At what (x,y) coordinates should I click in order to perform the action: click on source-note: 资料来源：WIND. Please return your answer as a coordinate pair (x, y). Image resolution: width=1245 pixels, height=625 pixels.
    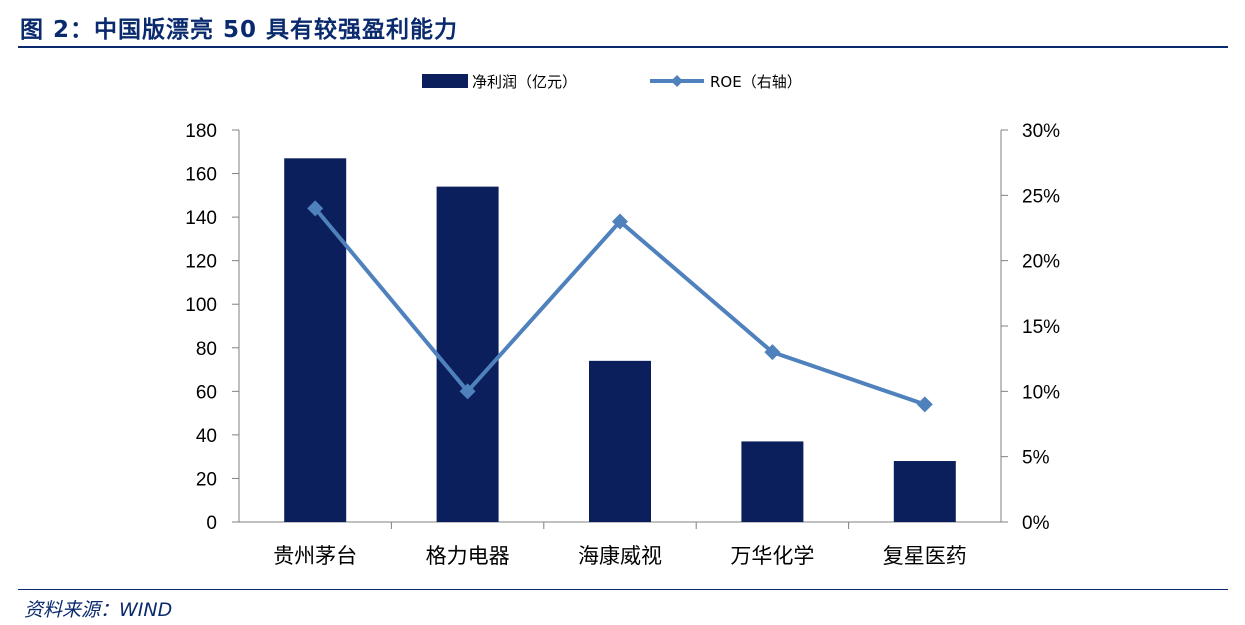
    Looking at the image, I should click on (98, 610).